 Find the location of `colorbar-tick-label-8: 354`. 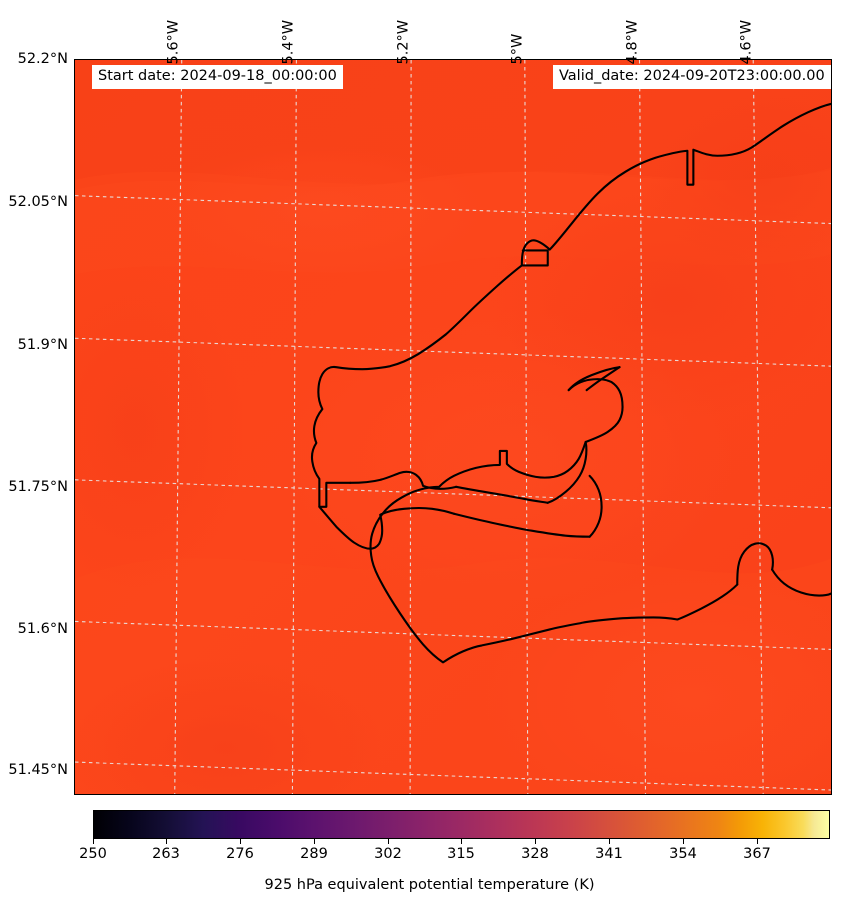

colorbar-tick-label-8: 354 is located at coordinates (683, 854).